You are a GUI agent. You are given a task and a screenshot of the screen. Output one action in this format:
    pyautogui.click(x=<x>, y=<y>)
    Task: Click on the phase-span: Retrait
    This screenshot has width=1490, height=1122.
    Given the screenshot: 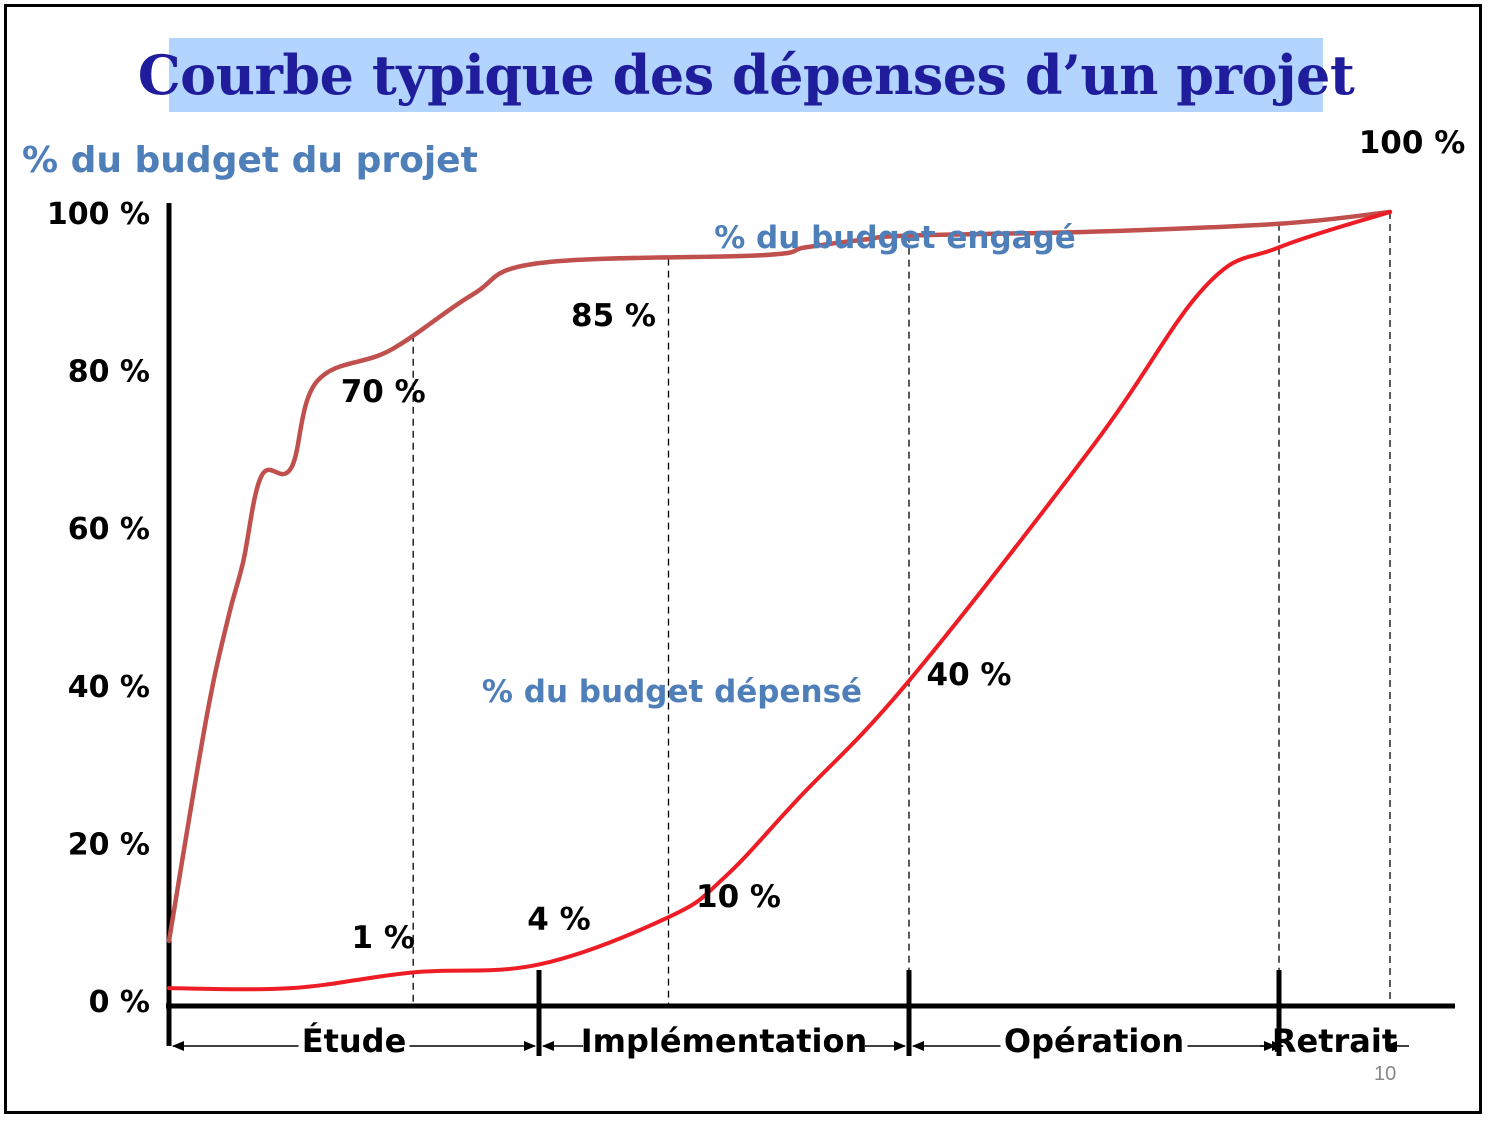 What is the action you would take?
    pyautogui.click(x=1334, y=1041)
    